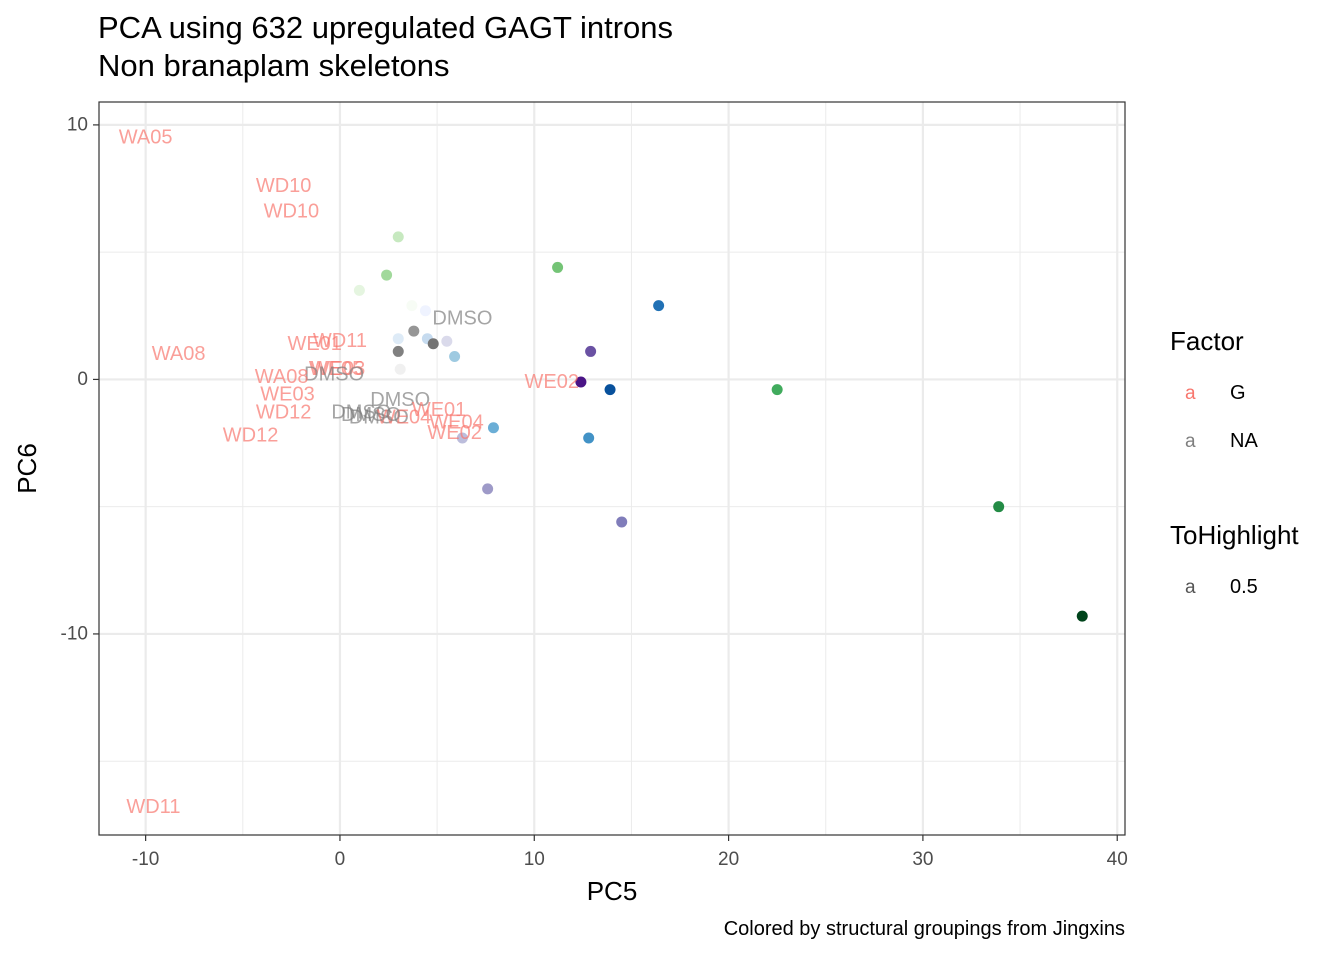 Image resolution: width=1344 pixels, height=960 pixels. Describe the element at coordinates (145, 859) in the screenshot. I see `x-tick-label: -10` at that location.